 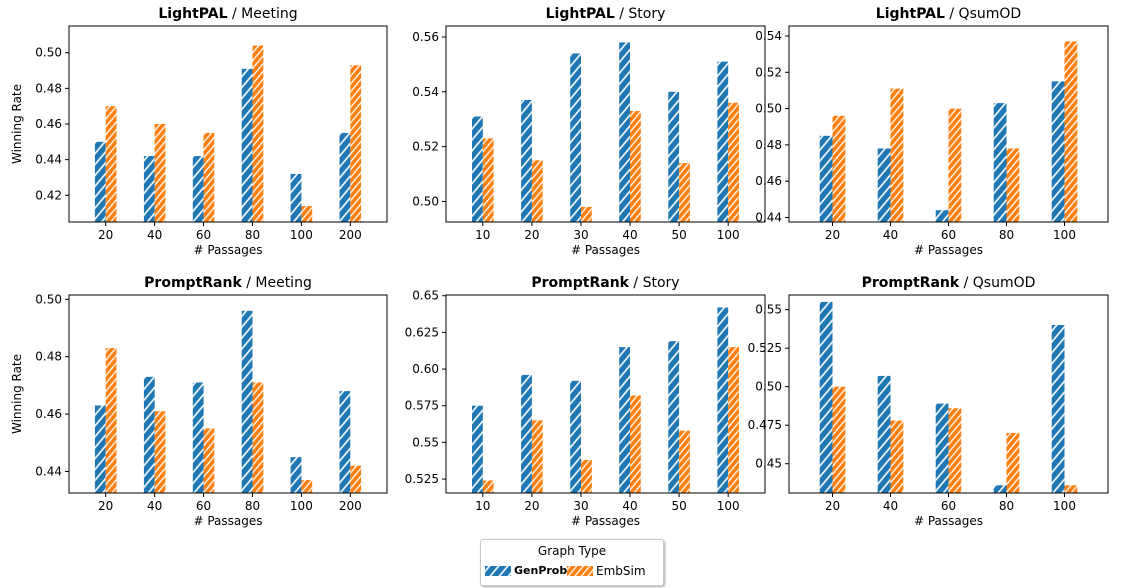 What do you see at coordinates (422, 332) in the screenshot?
I see `y-tick-label: 0.625` at bounding box center [422, 332].